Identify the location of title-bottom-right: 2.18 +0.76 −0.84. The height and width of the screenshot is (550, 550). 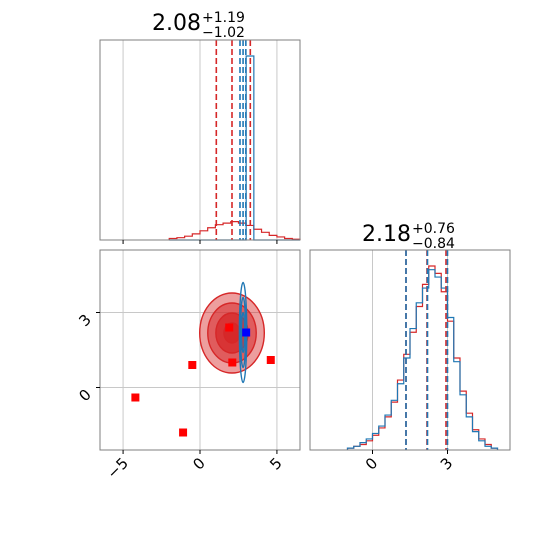
(408, 236).